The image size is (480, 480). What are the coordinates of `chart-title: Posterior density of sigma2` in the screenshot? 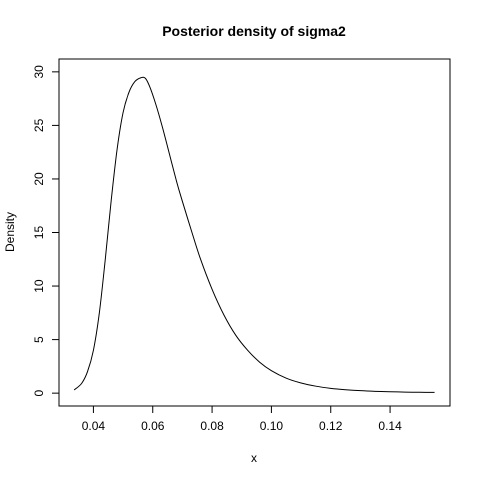 It's located at (254, 31).